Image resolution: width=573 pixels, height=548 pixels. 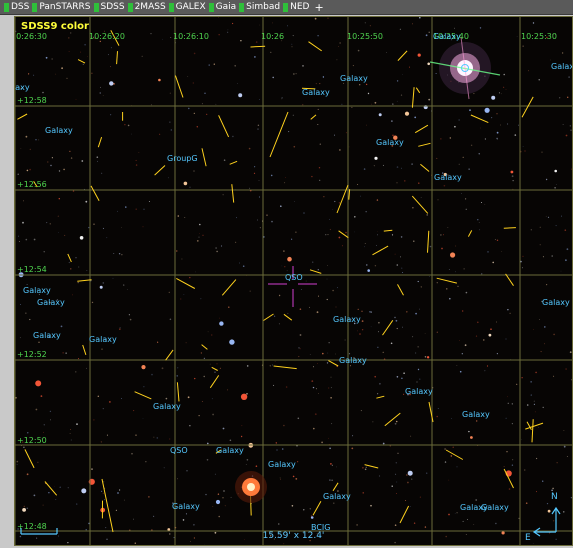 What do you see at coordinates (22, 87) in the screenshot?
I see `object-label: laxy` at bounding box center [22, 87].